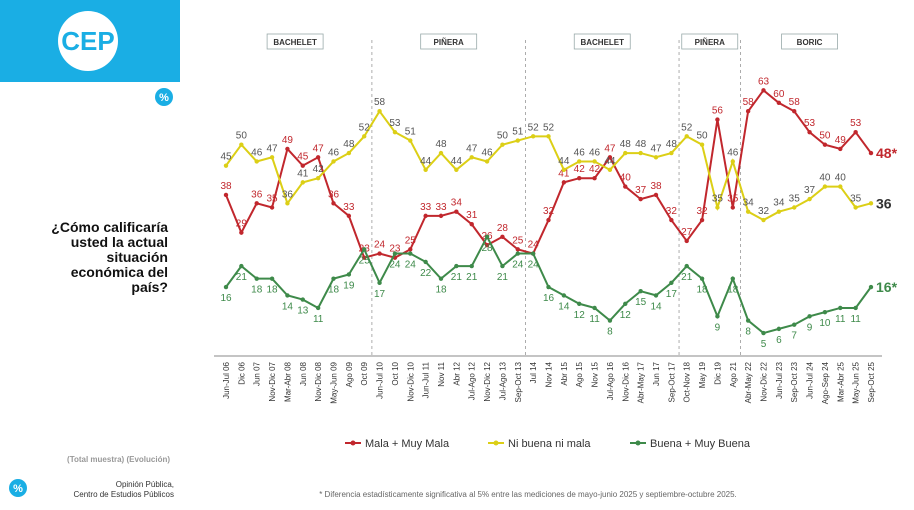 The width and height of the screenshot is (914, 510). I want to click on data-label: 52, so click(549, 127).